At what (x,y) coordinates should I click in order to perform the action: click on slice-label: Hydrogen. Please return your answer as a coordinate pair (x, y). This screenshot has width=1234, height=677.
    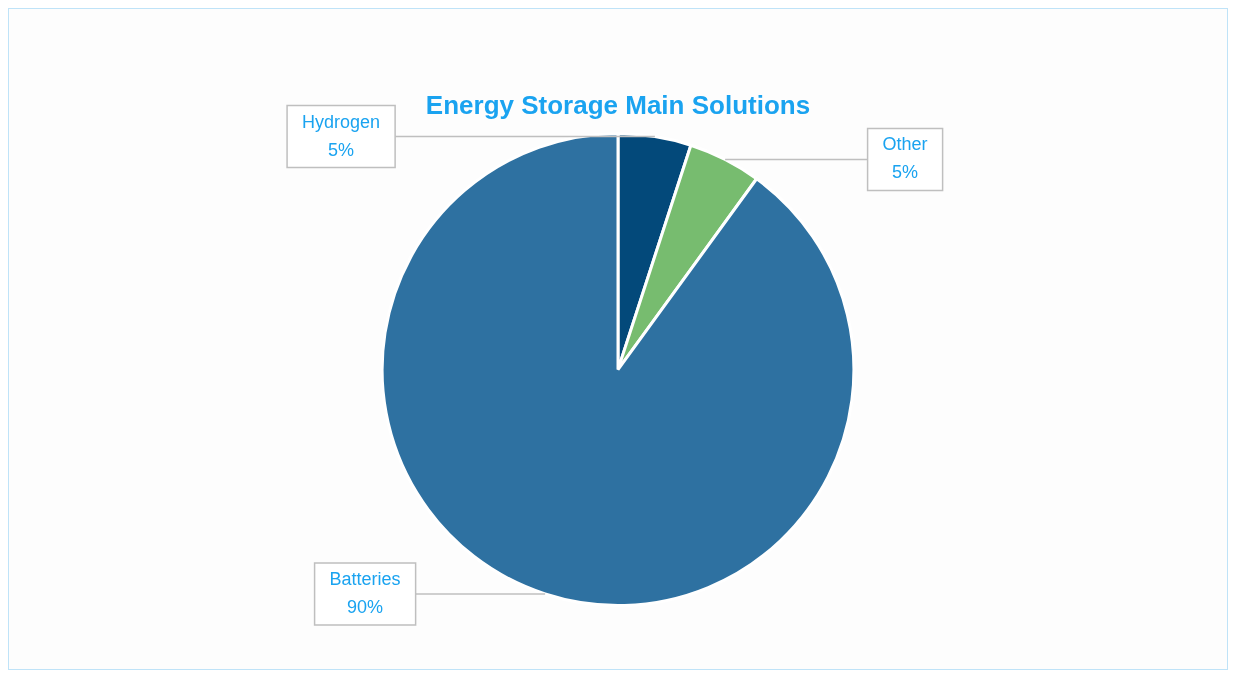
    Looking at the image, I should click on (341, 121).